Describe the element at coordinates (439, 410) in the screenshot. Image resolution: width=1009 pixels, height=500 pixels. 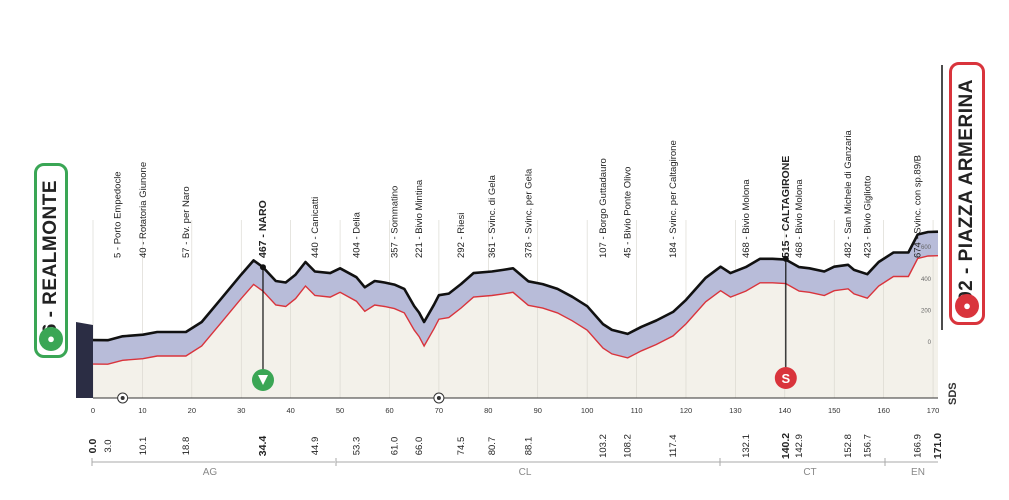
I see `x-tick-label: 70` at that location.